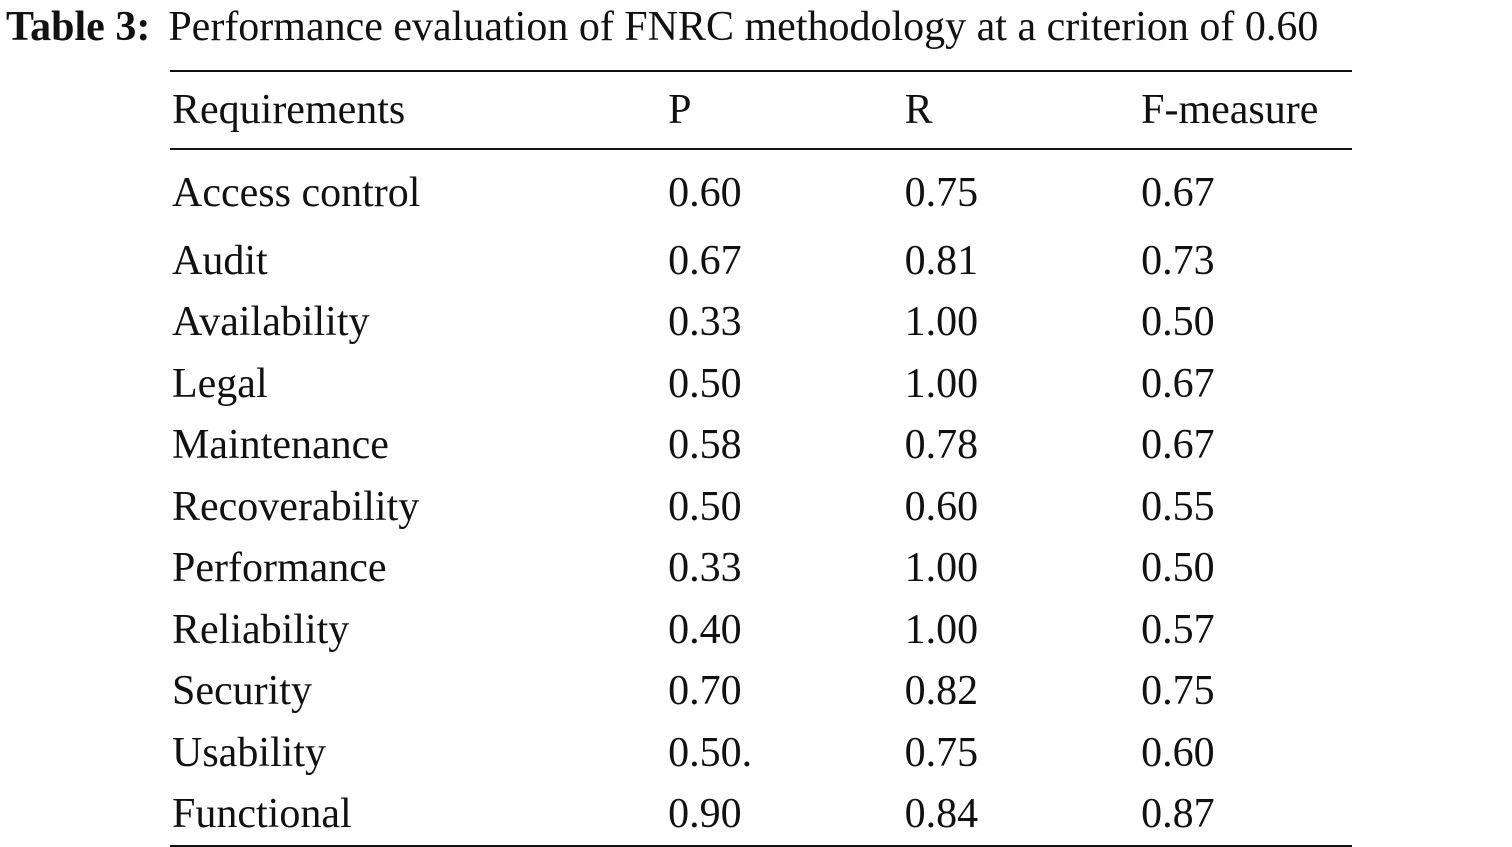 This screenshot has width=1512, height=847. I want to click on header-requirements: Requirements, so click(289, 110).